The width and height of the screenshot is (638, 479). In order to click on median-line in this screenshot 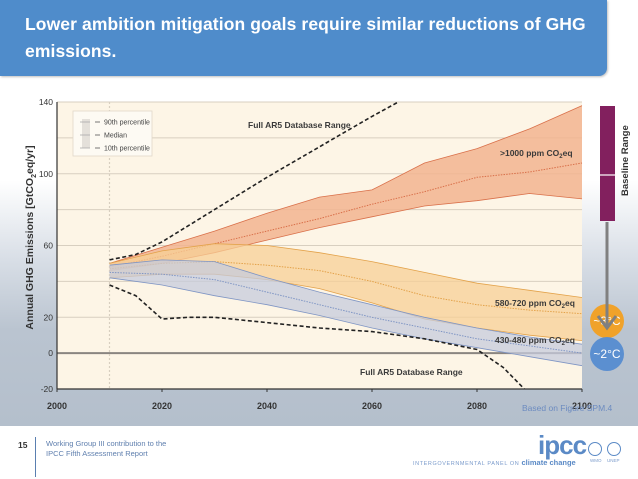, I will do `click(346, 312)`.